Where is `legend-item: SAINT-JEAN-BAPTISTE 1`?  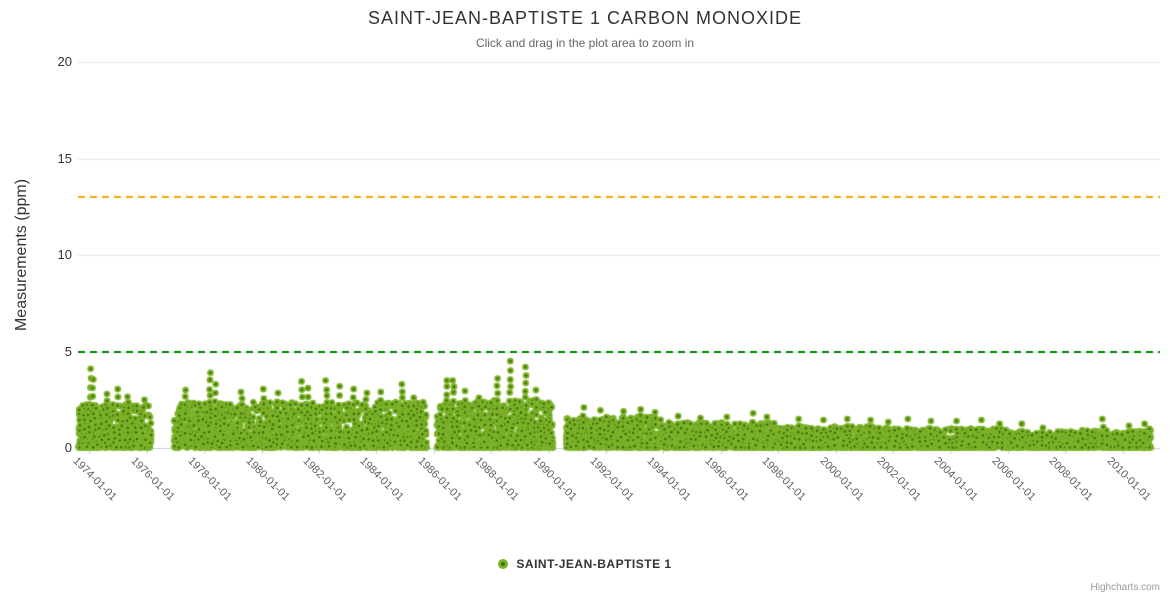 legend-item: SAINT-JEAN-BAPTISTE 1 is located at coordinates (585, 564).